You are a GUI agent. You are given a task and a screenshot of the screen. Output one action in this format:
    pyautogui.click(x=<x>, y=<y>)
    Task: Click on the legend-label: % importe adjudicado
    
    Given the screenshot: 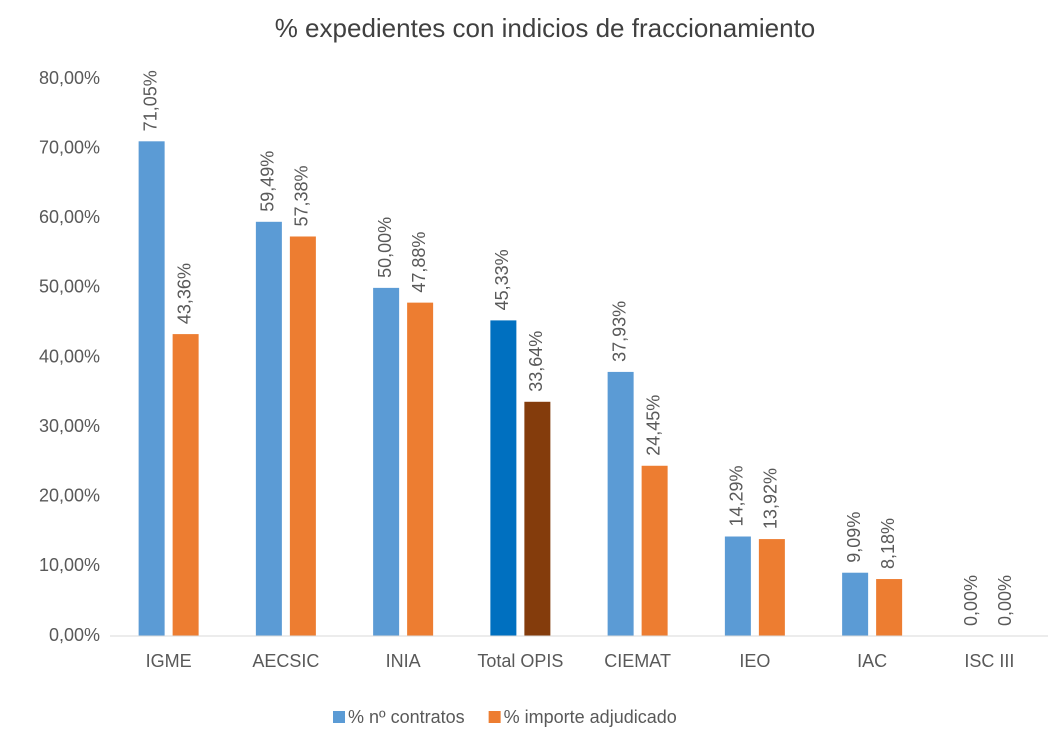 What is the action you would take?
    pyautogui.click(x=590, y=717)
    